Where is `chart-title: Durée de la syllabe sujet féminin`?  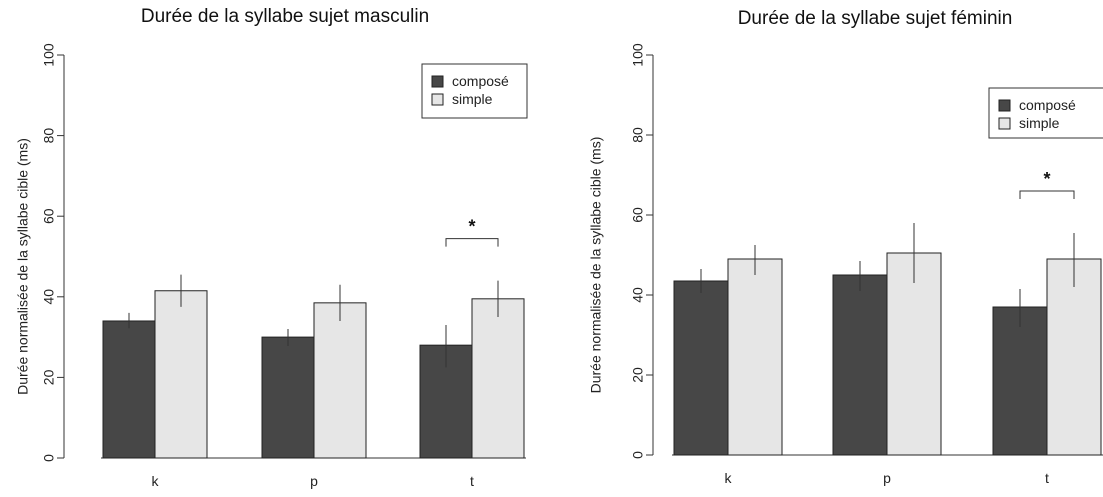
chart-title: Durée de la syllabe sujet féminin is located at coordinates (875, 18).